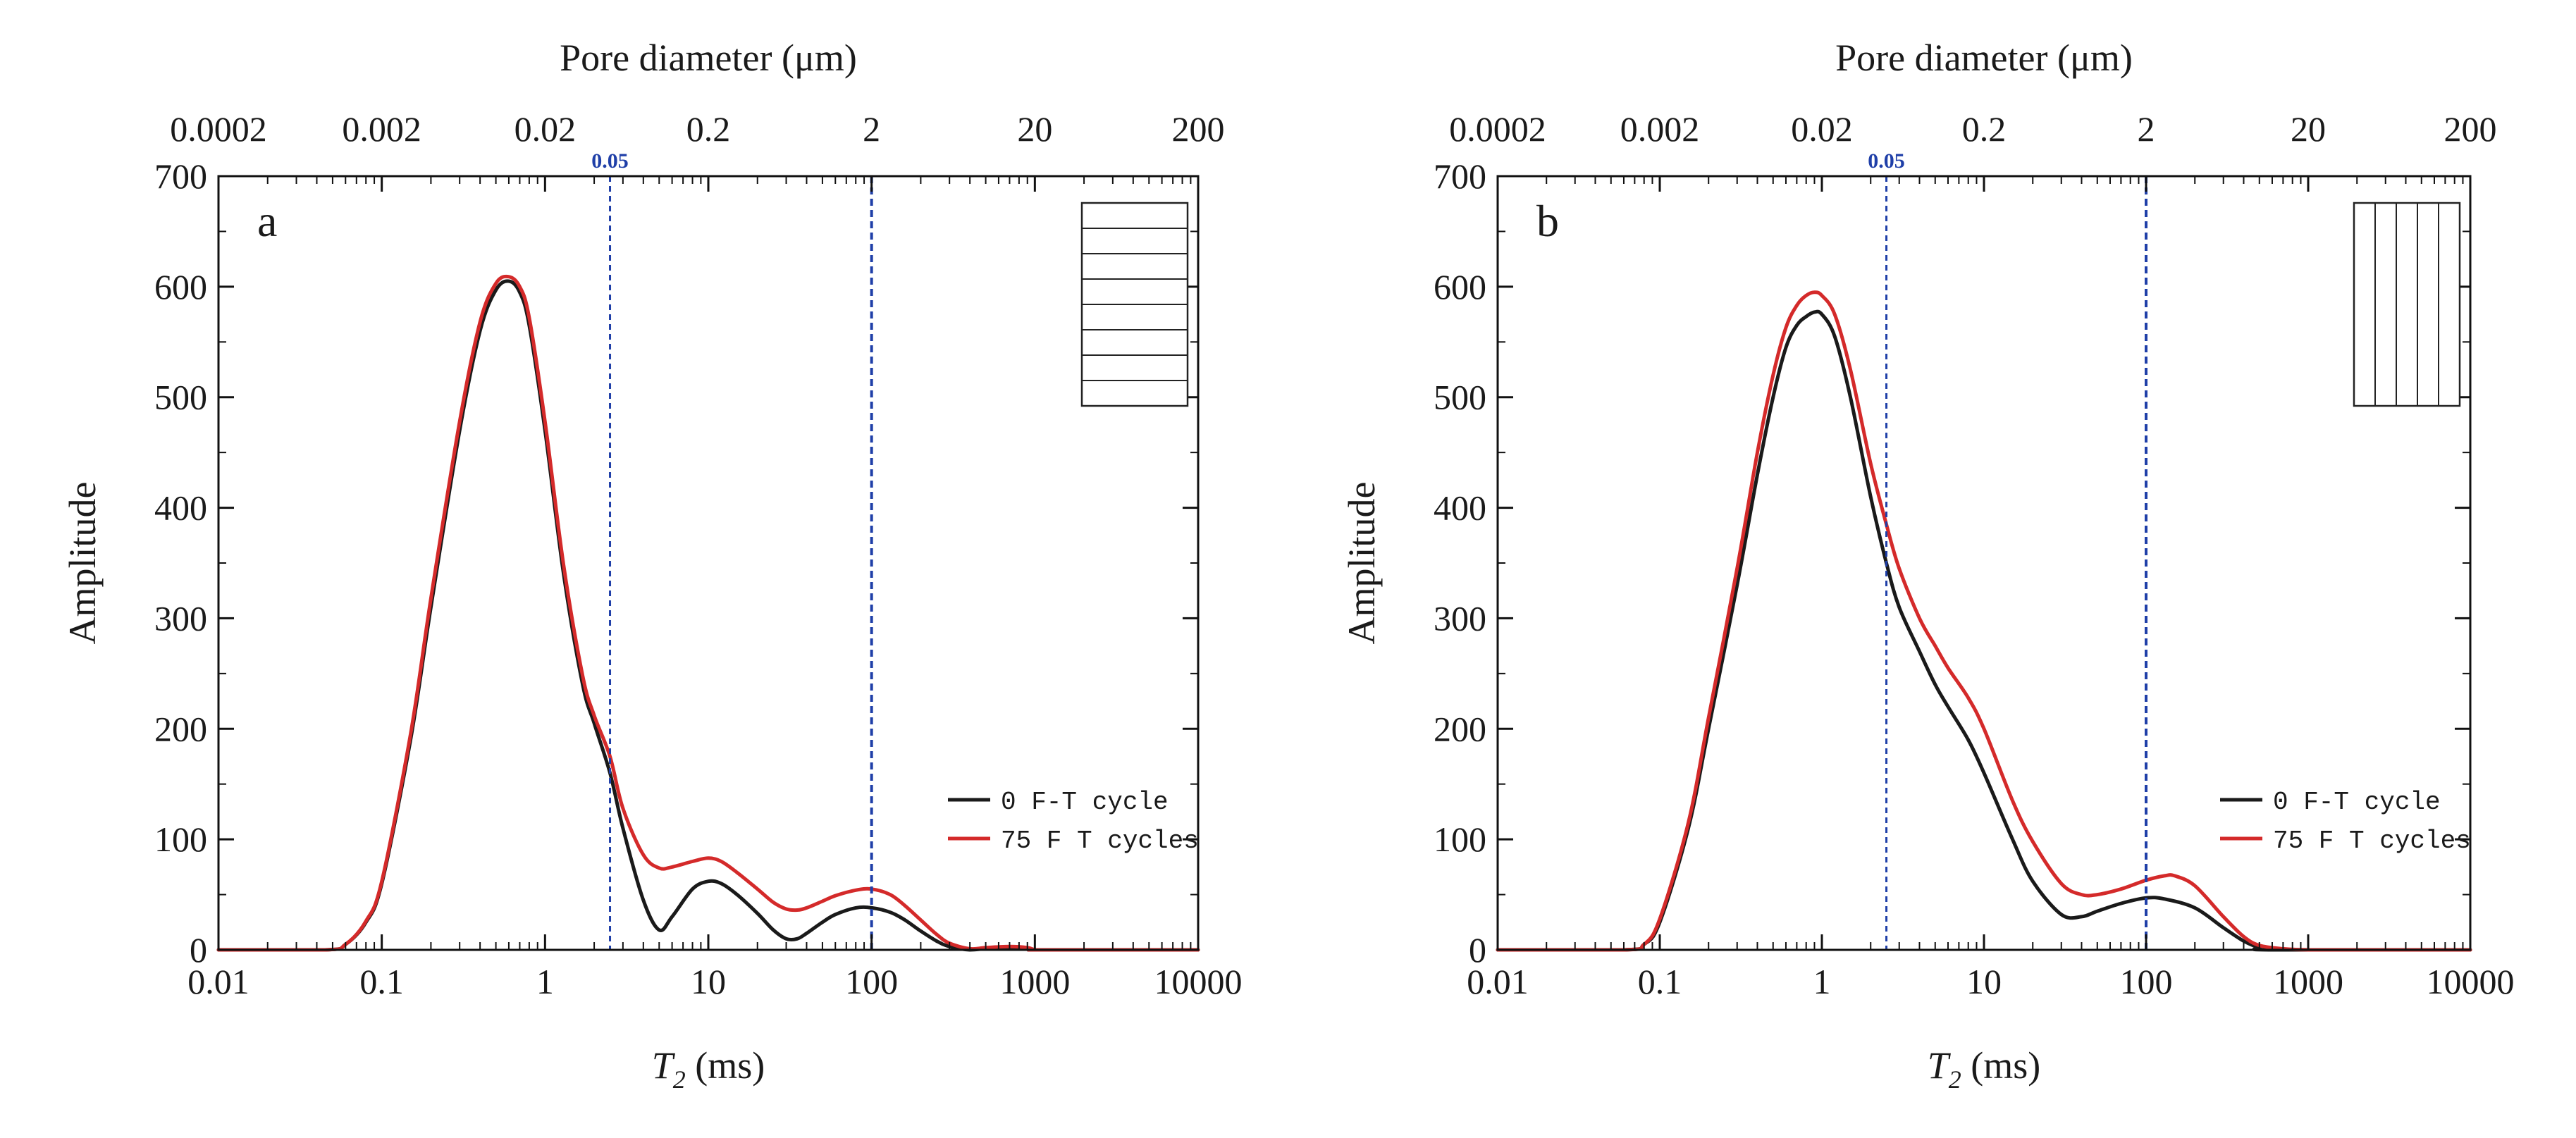 Image resolution: width=2576 pixels, height=1138 pixels. I want to click on inset-frame, so click(2407, 304).